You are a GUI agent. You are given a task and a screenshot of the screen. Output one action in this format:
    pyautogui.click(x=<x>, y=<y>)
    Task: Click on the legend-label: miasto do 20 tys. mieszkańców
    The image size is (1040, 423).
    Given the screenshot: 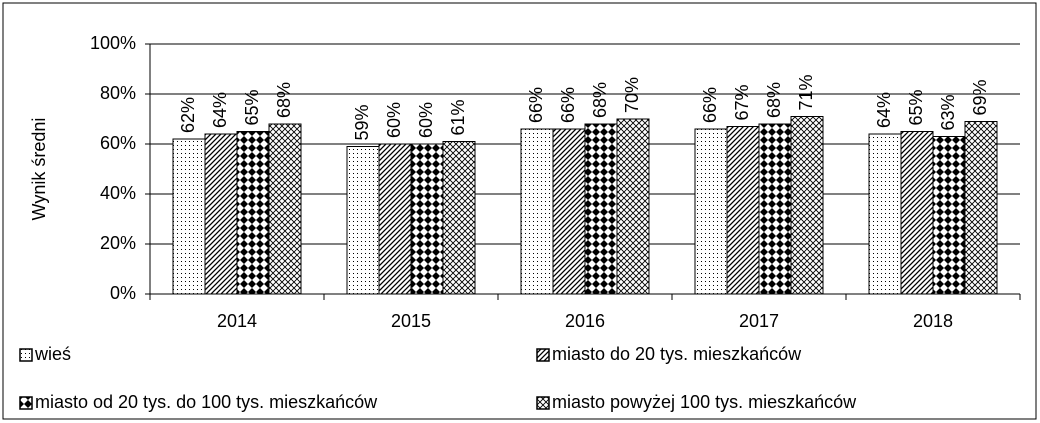 What is the action you would take?
    pyautogui.click(x=677, y=354)
    